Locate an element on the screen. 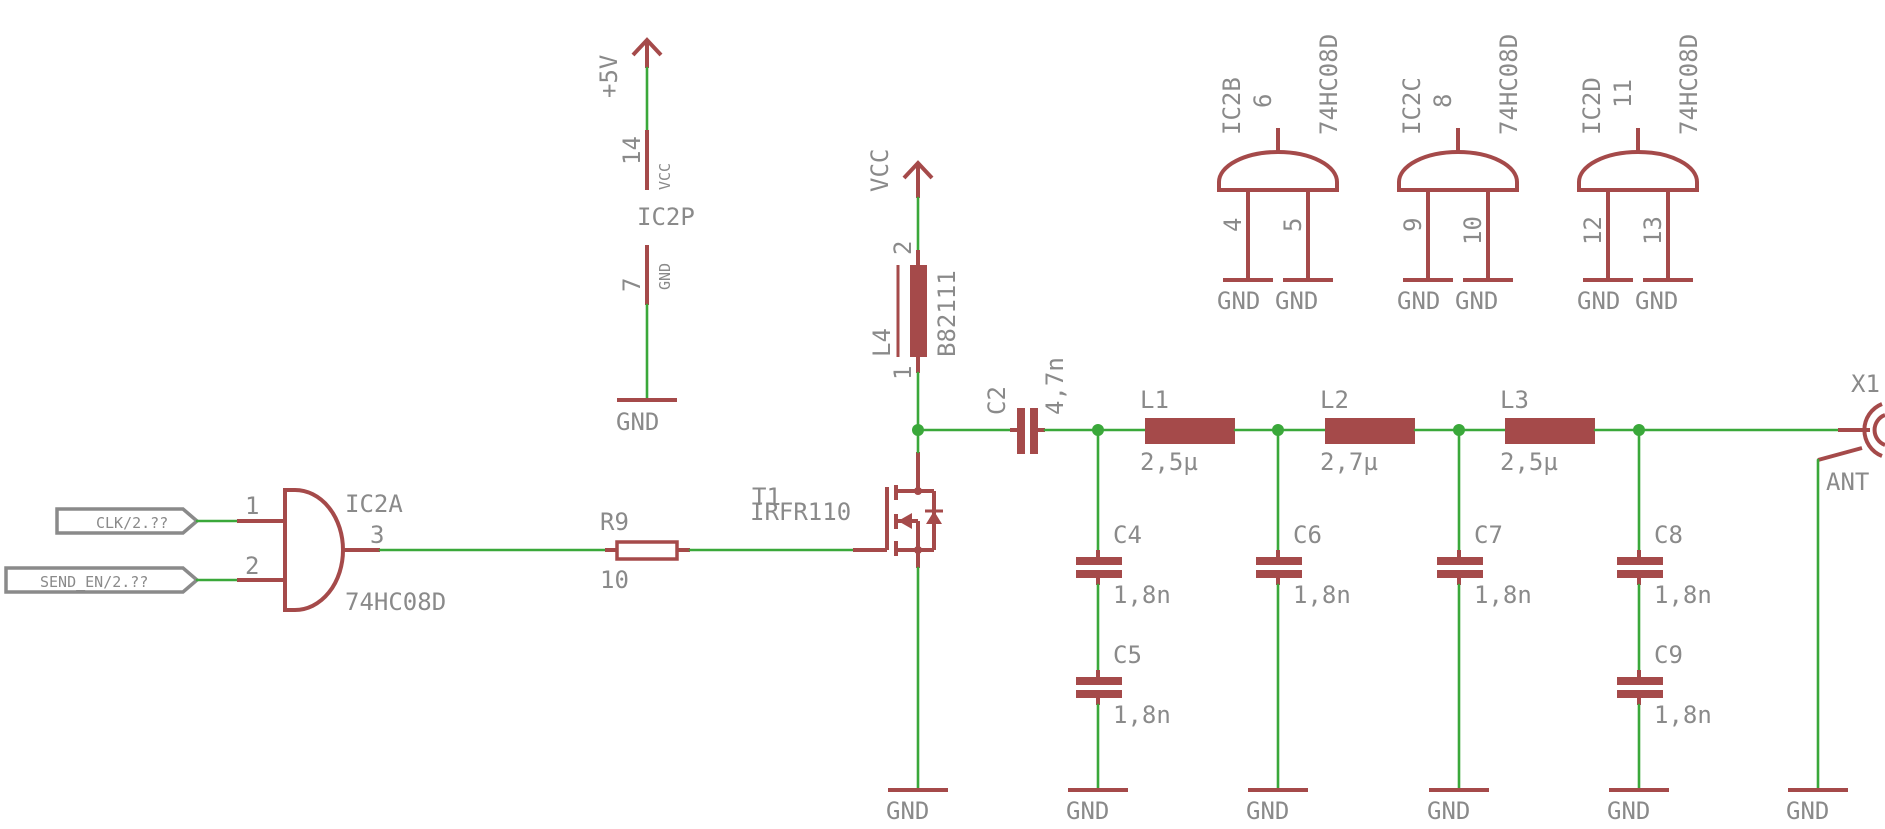 This screenshot has width=1885, height=829. ic2c-pin-in2: 10 is located at coordinates (1473, 230).